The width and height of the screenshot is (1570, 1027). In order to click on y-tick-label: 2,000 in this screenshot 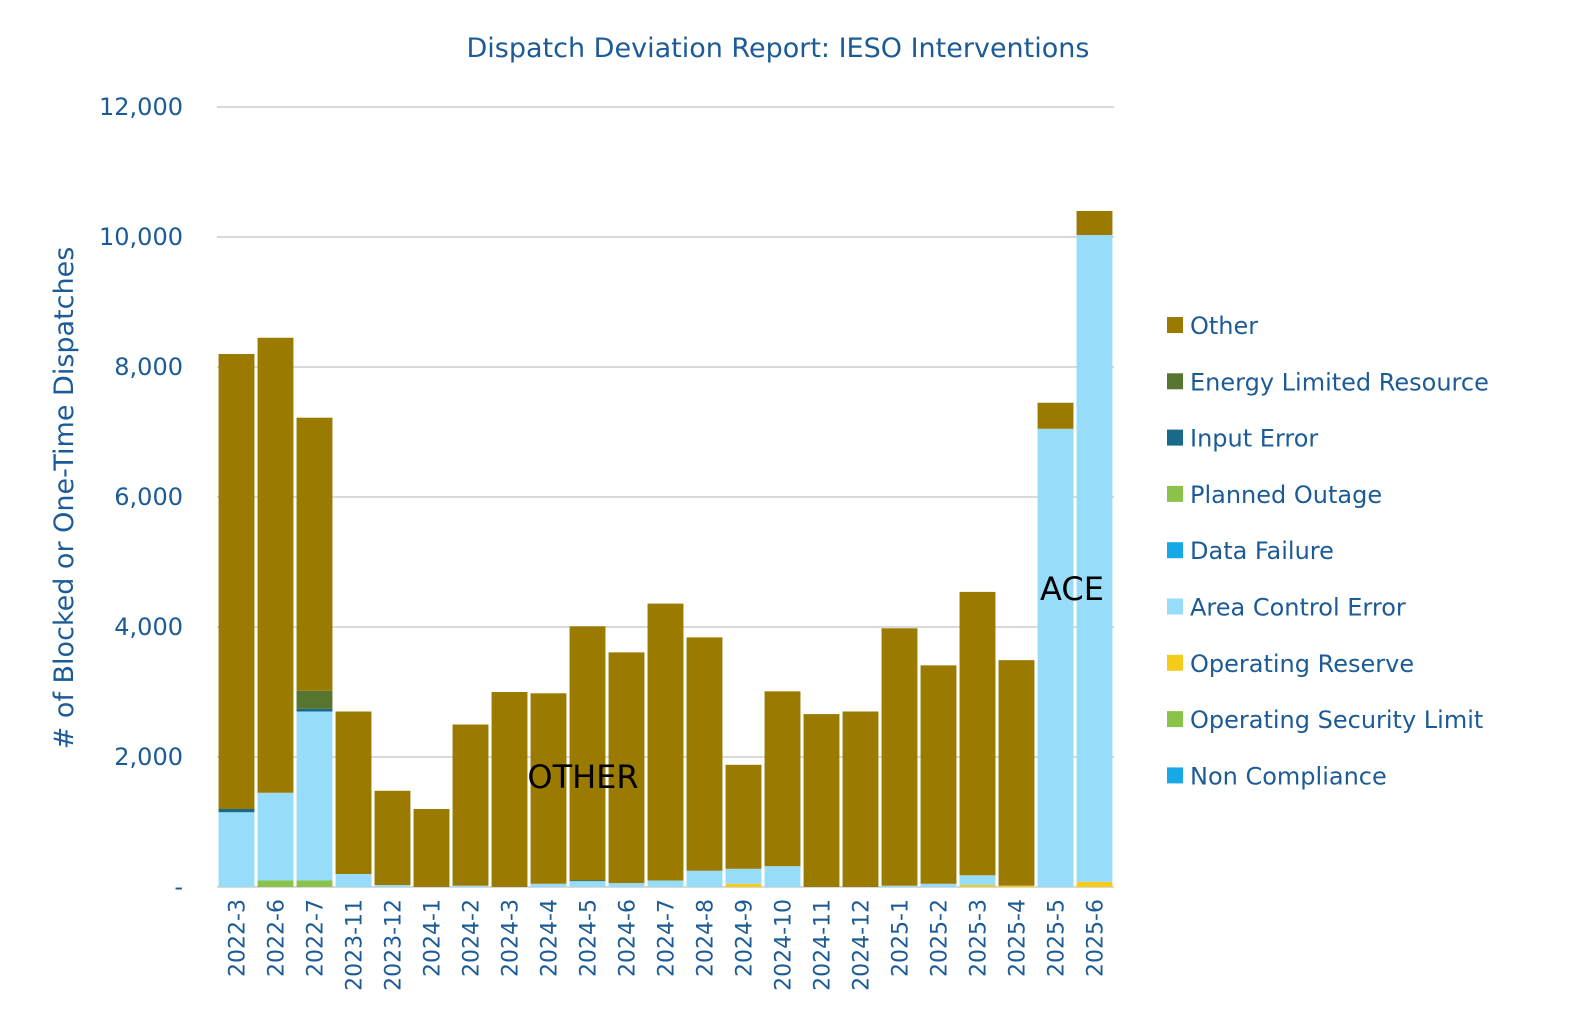, I will do `click(148, 757)`.